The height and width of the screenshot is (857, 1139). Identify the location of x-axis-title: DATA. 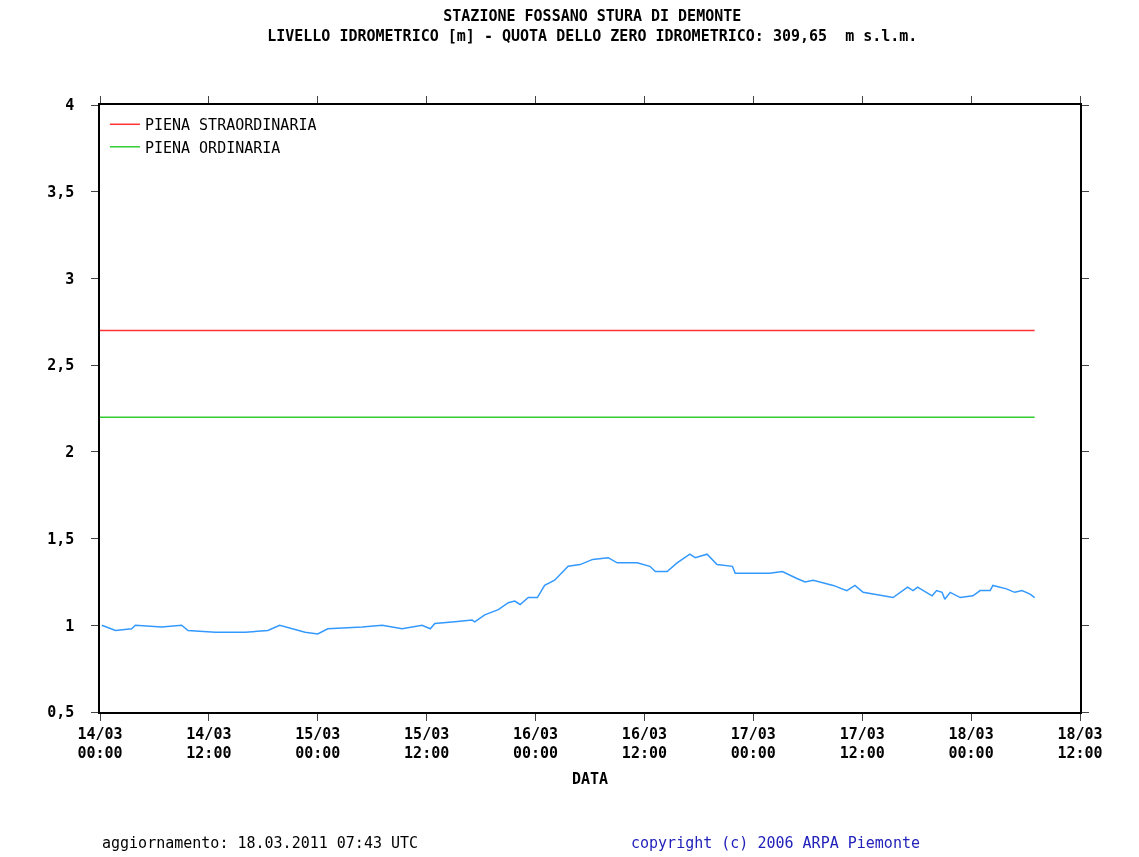
(590, 778).